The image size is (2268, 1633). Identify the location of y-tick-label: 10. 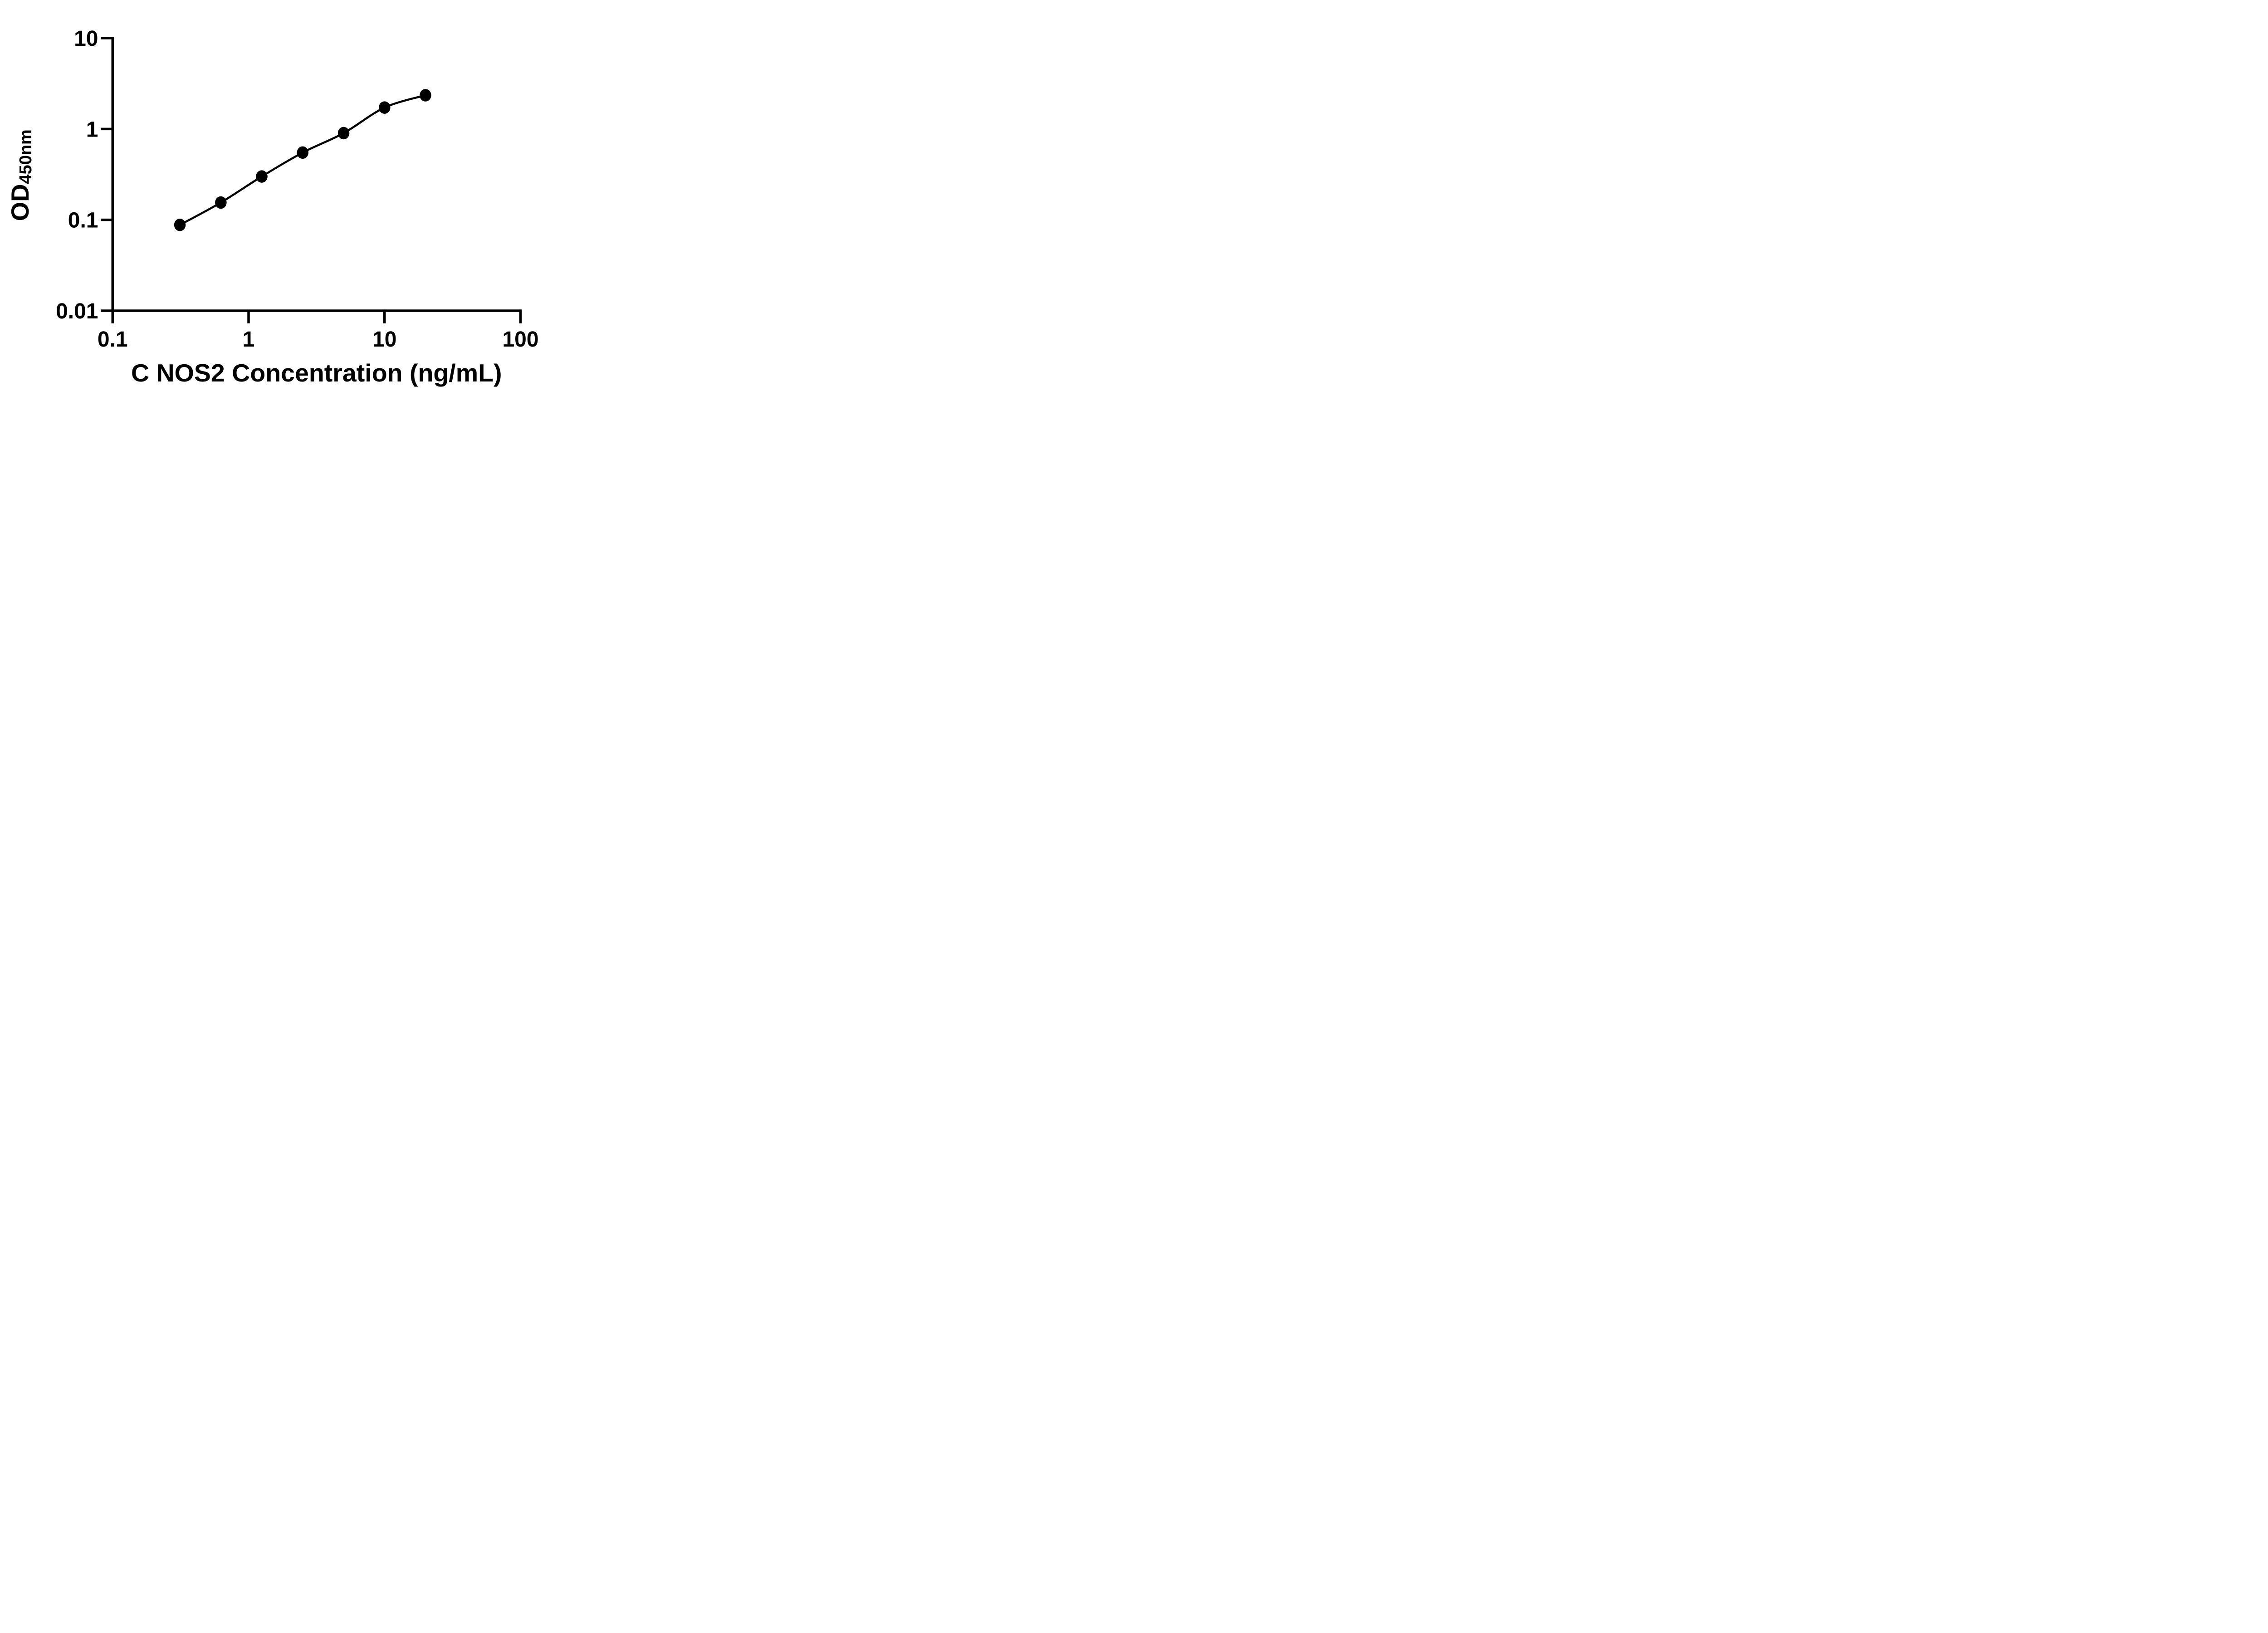
(86, 39).